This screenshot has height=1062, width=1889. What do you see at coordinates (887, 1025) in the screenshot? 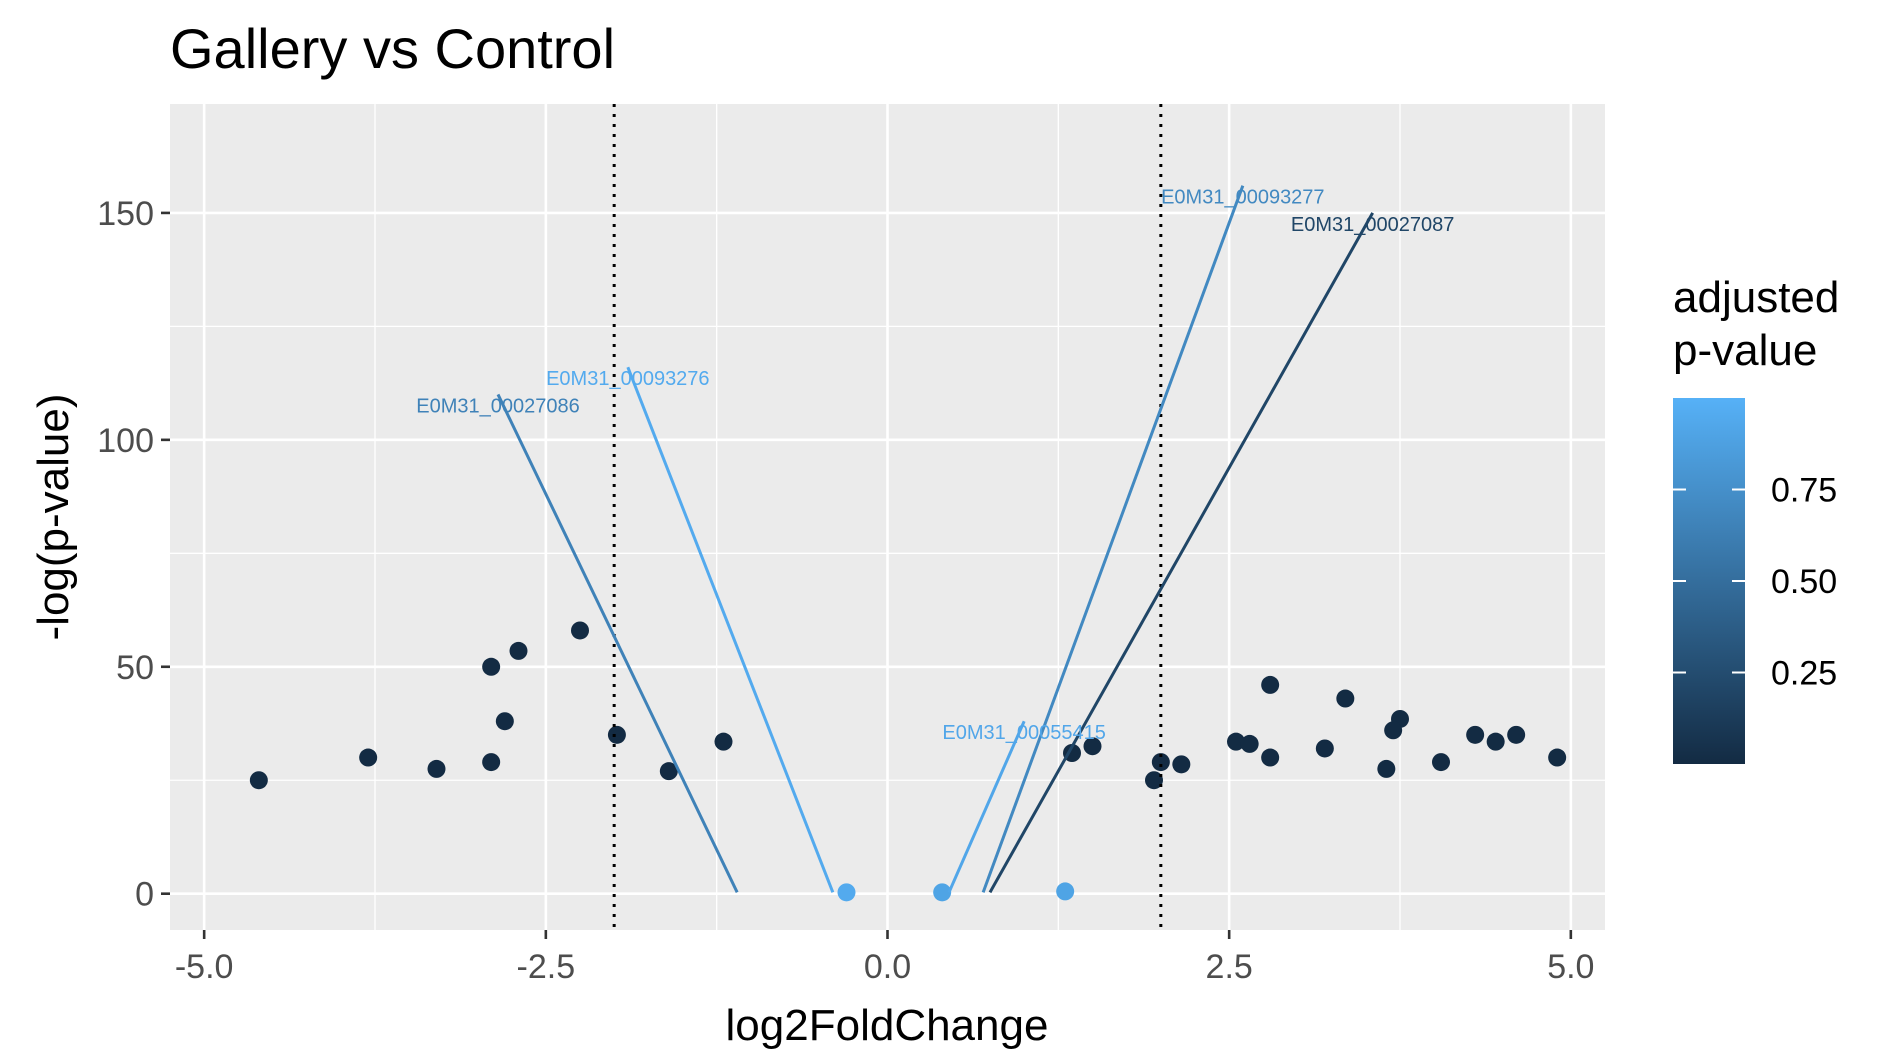
I see `x-axis-label: log2FoldChange` at bounding box center [887, 1025].